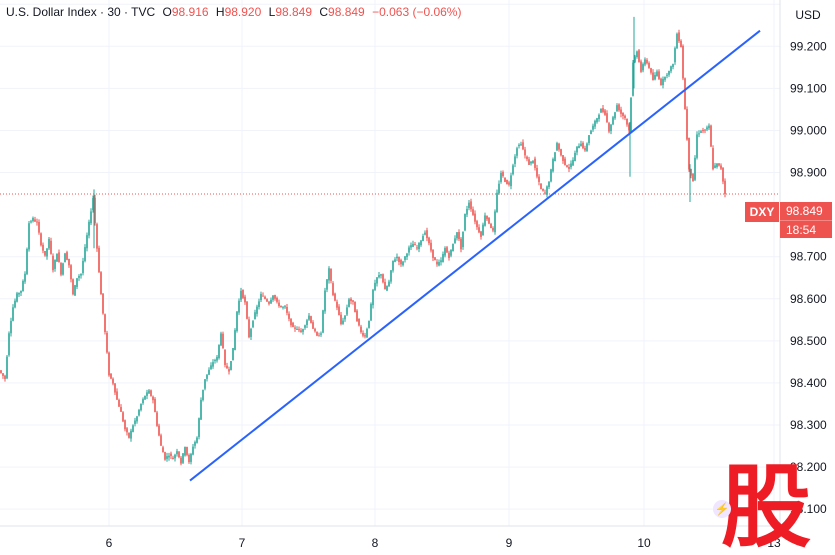  I want to click on x-tick-label: 6, so click(109, 543).